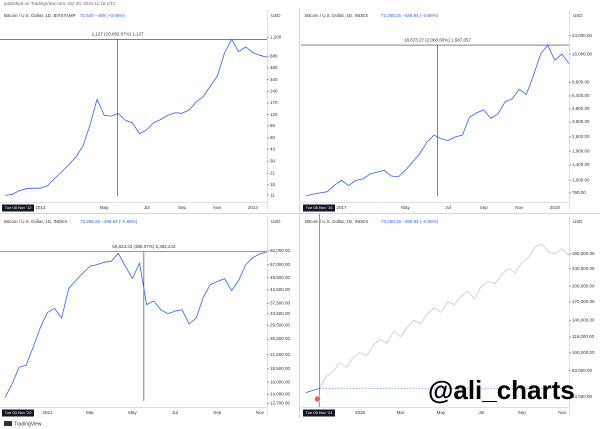 This screenshot has width=600, height=429. I want to click on y-tick-label: 4,800.00, so click(581, 108).